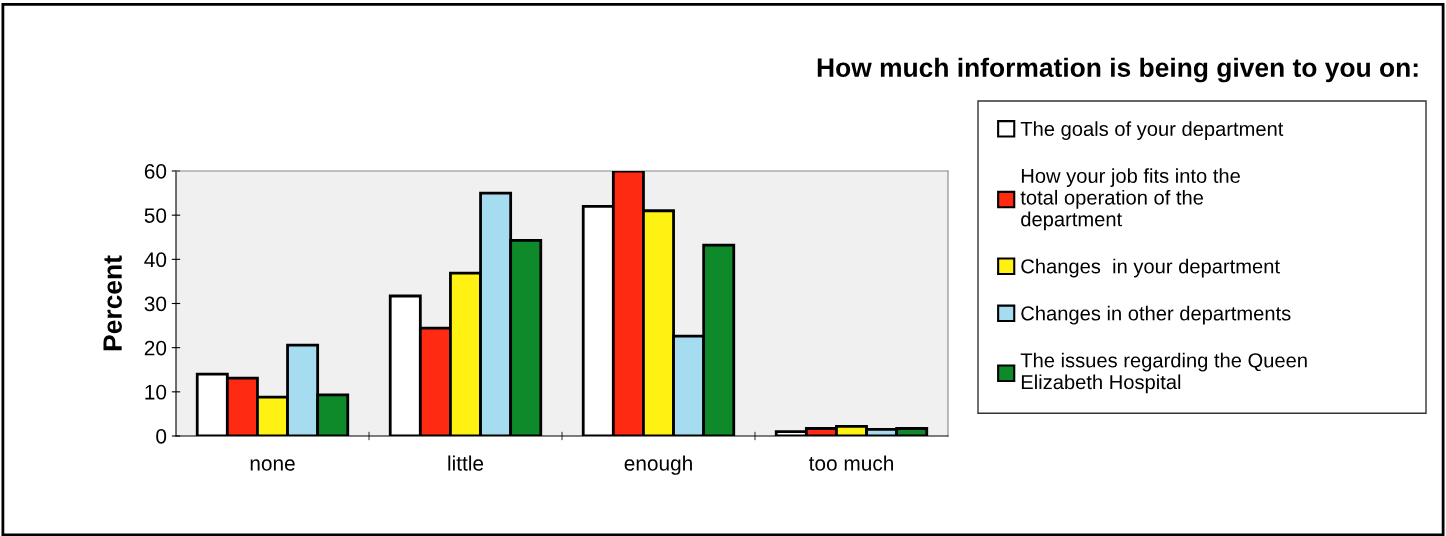 Image resolution: width=1446 pixels, height=536 pixels. What do you see at coordinates (1152, 131) in the screenshot?
I see `legend-label: The goals of your department` at bounding box center [1152, 131].